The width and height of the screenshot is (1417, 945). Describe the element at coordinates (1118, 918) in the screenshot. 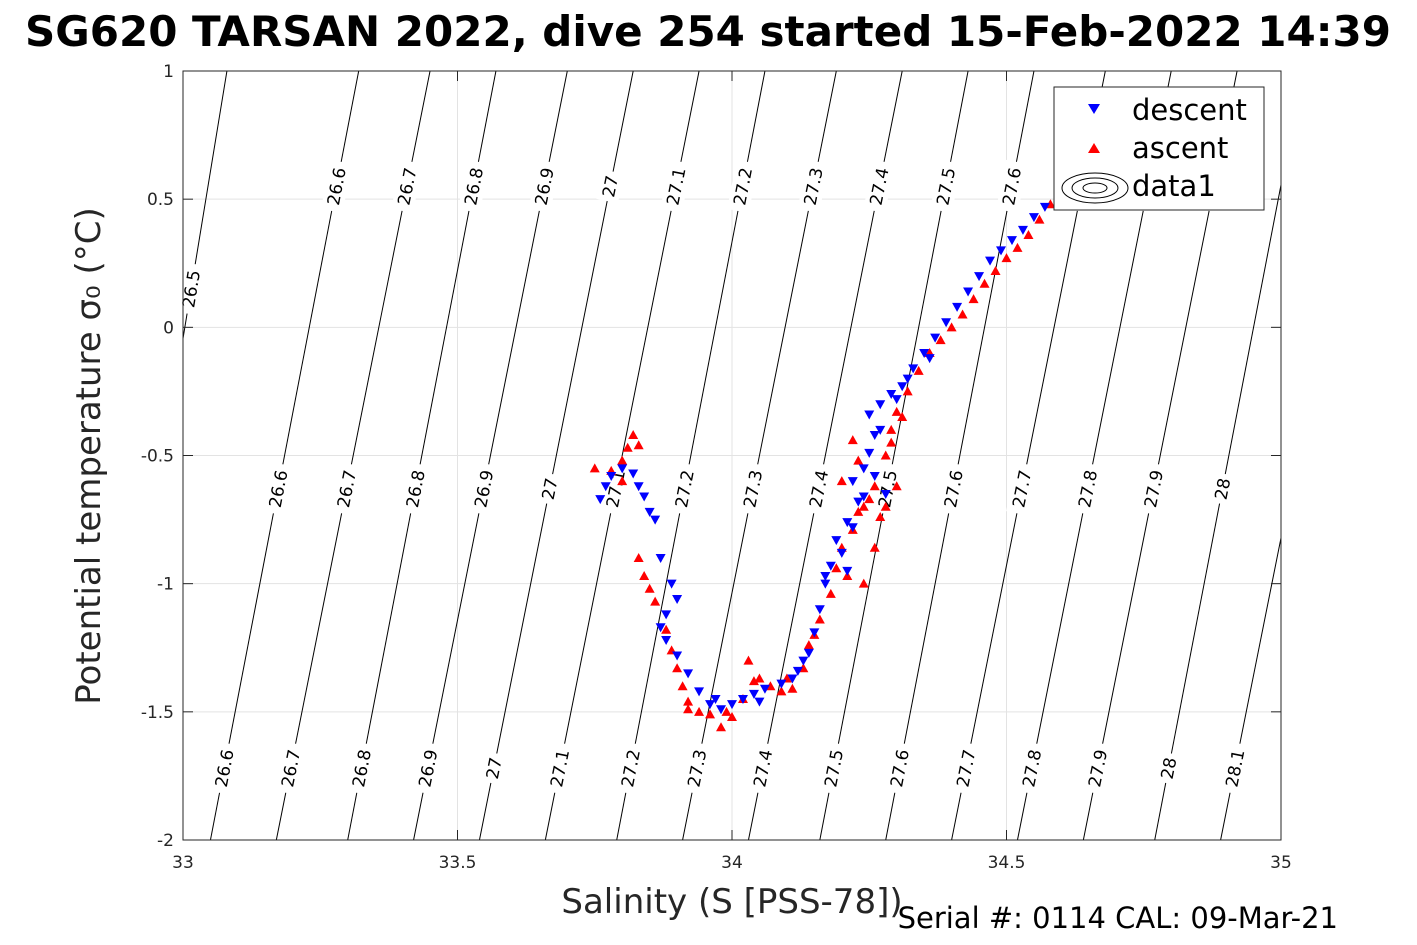

I see `serial-cal-footer: Serial #: 0114 CAL: 09-Mar-21` at that location.